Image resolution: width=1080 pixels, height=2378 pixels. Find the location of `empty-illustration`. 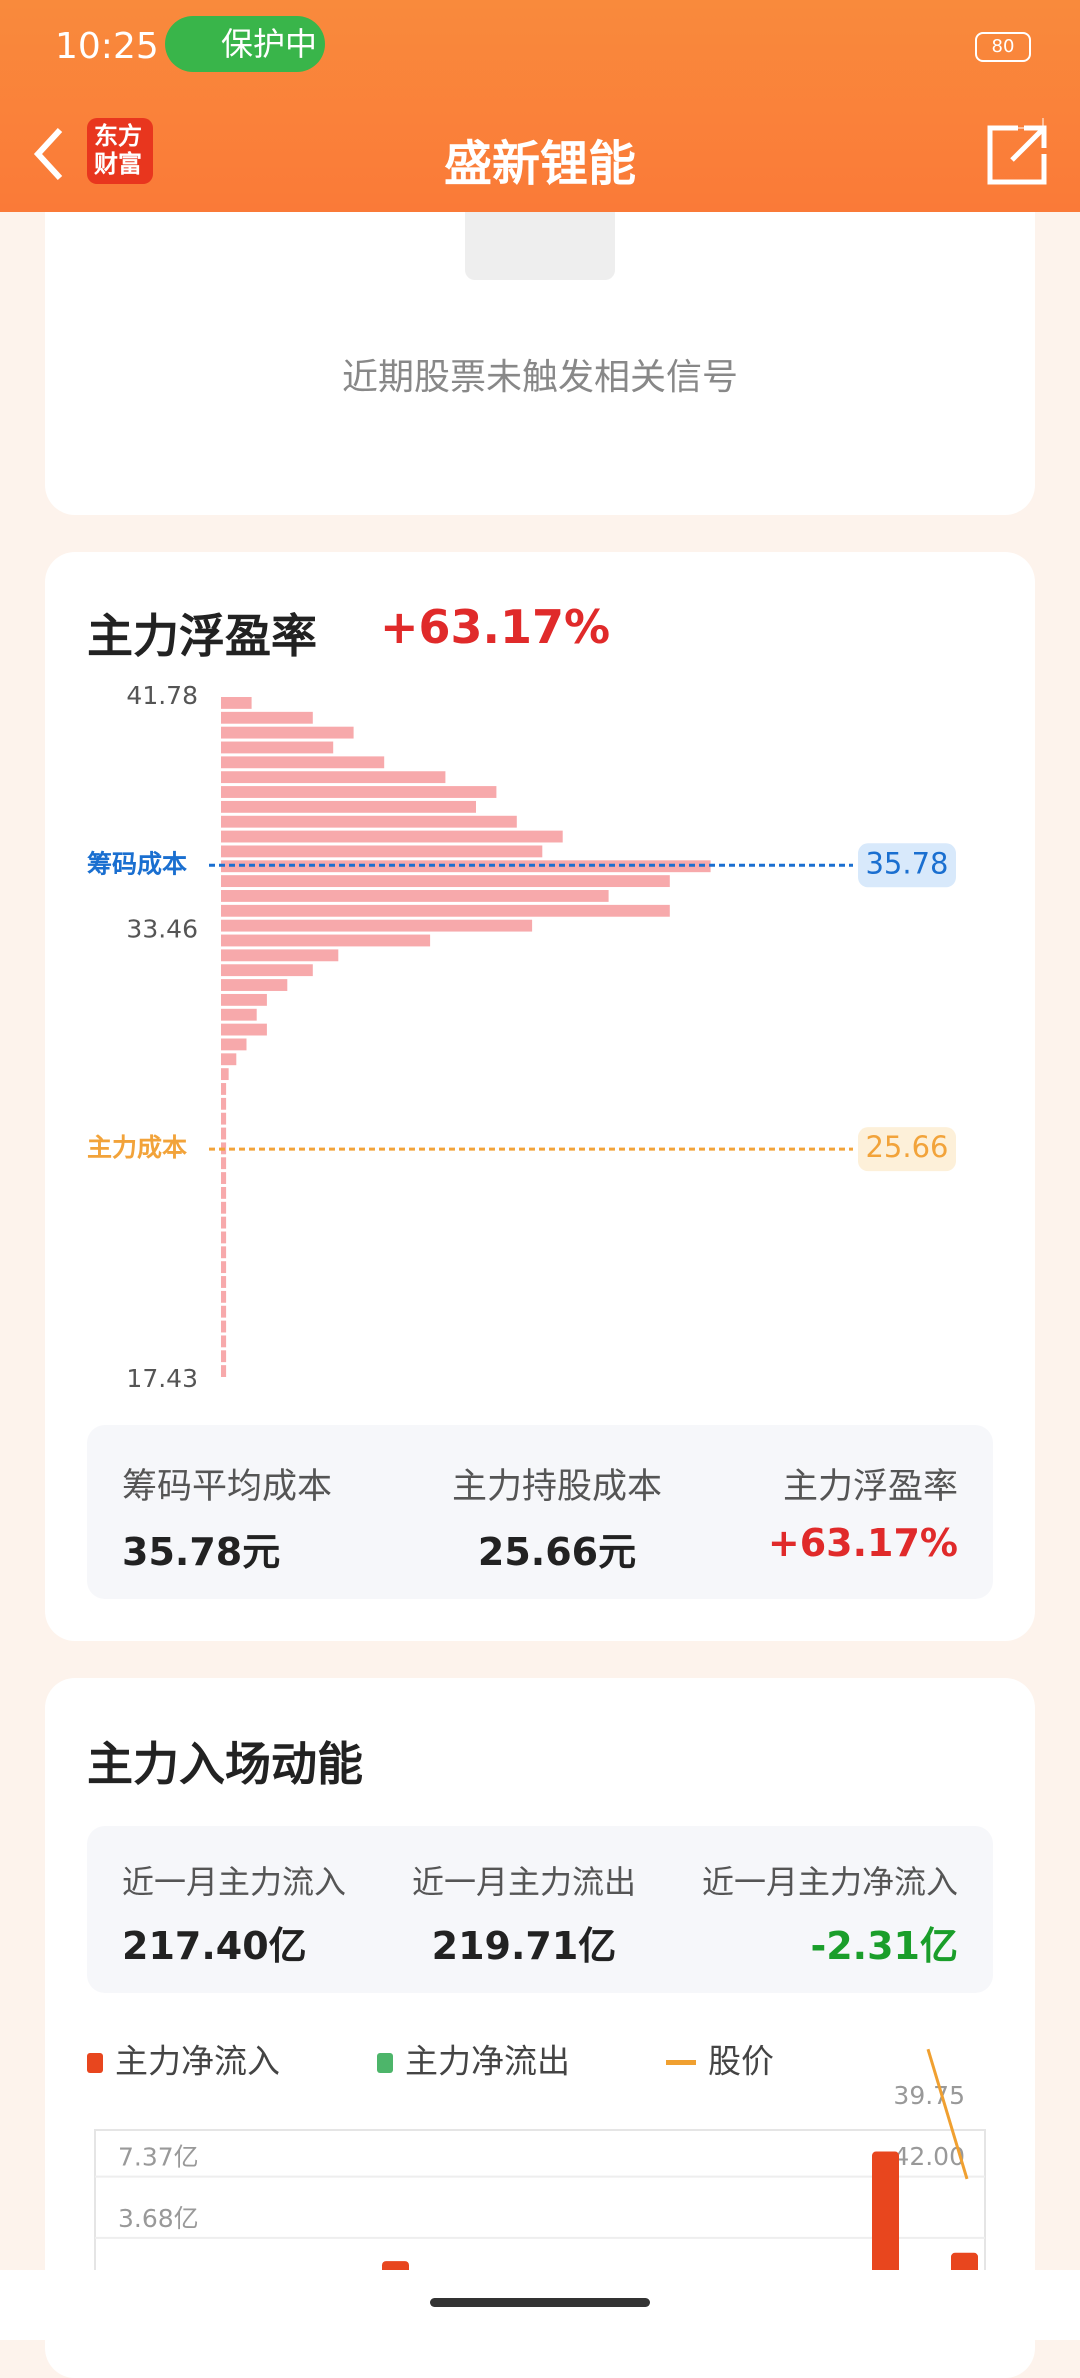

empty-illustration is located at coordinates (540, 246).